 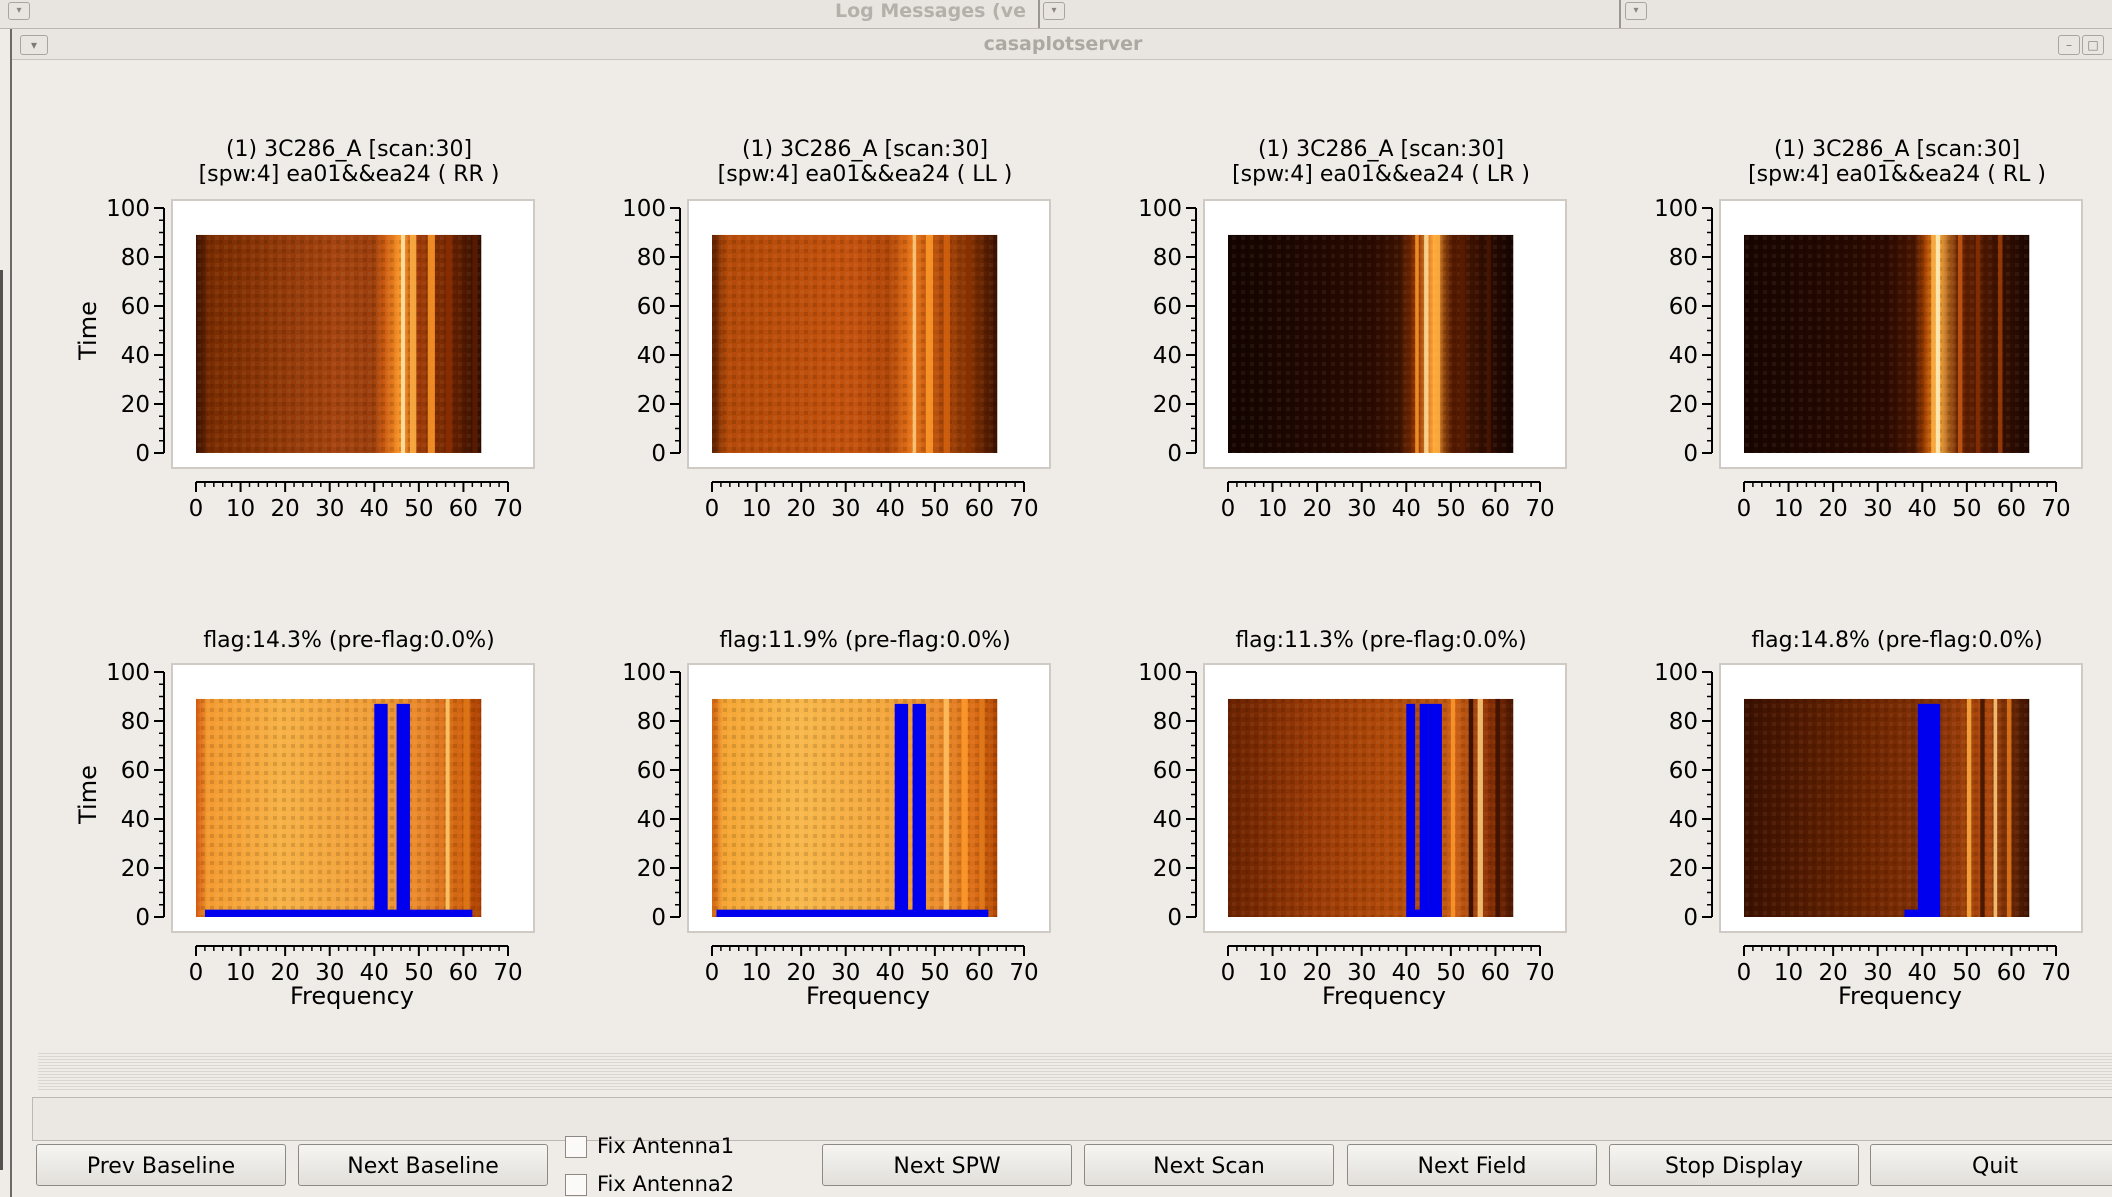 What do you see at coordinates (979, 973) in the screenshot?
I see `x-tick-label: 60` at bounding box center [979, 973].